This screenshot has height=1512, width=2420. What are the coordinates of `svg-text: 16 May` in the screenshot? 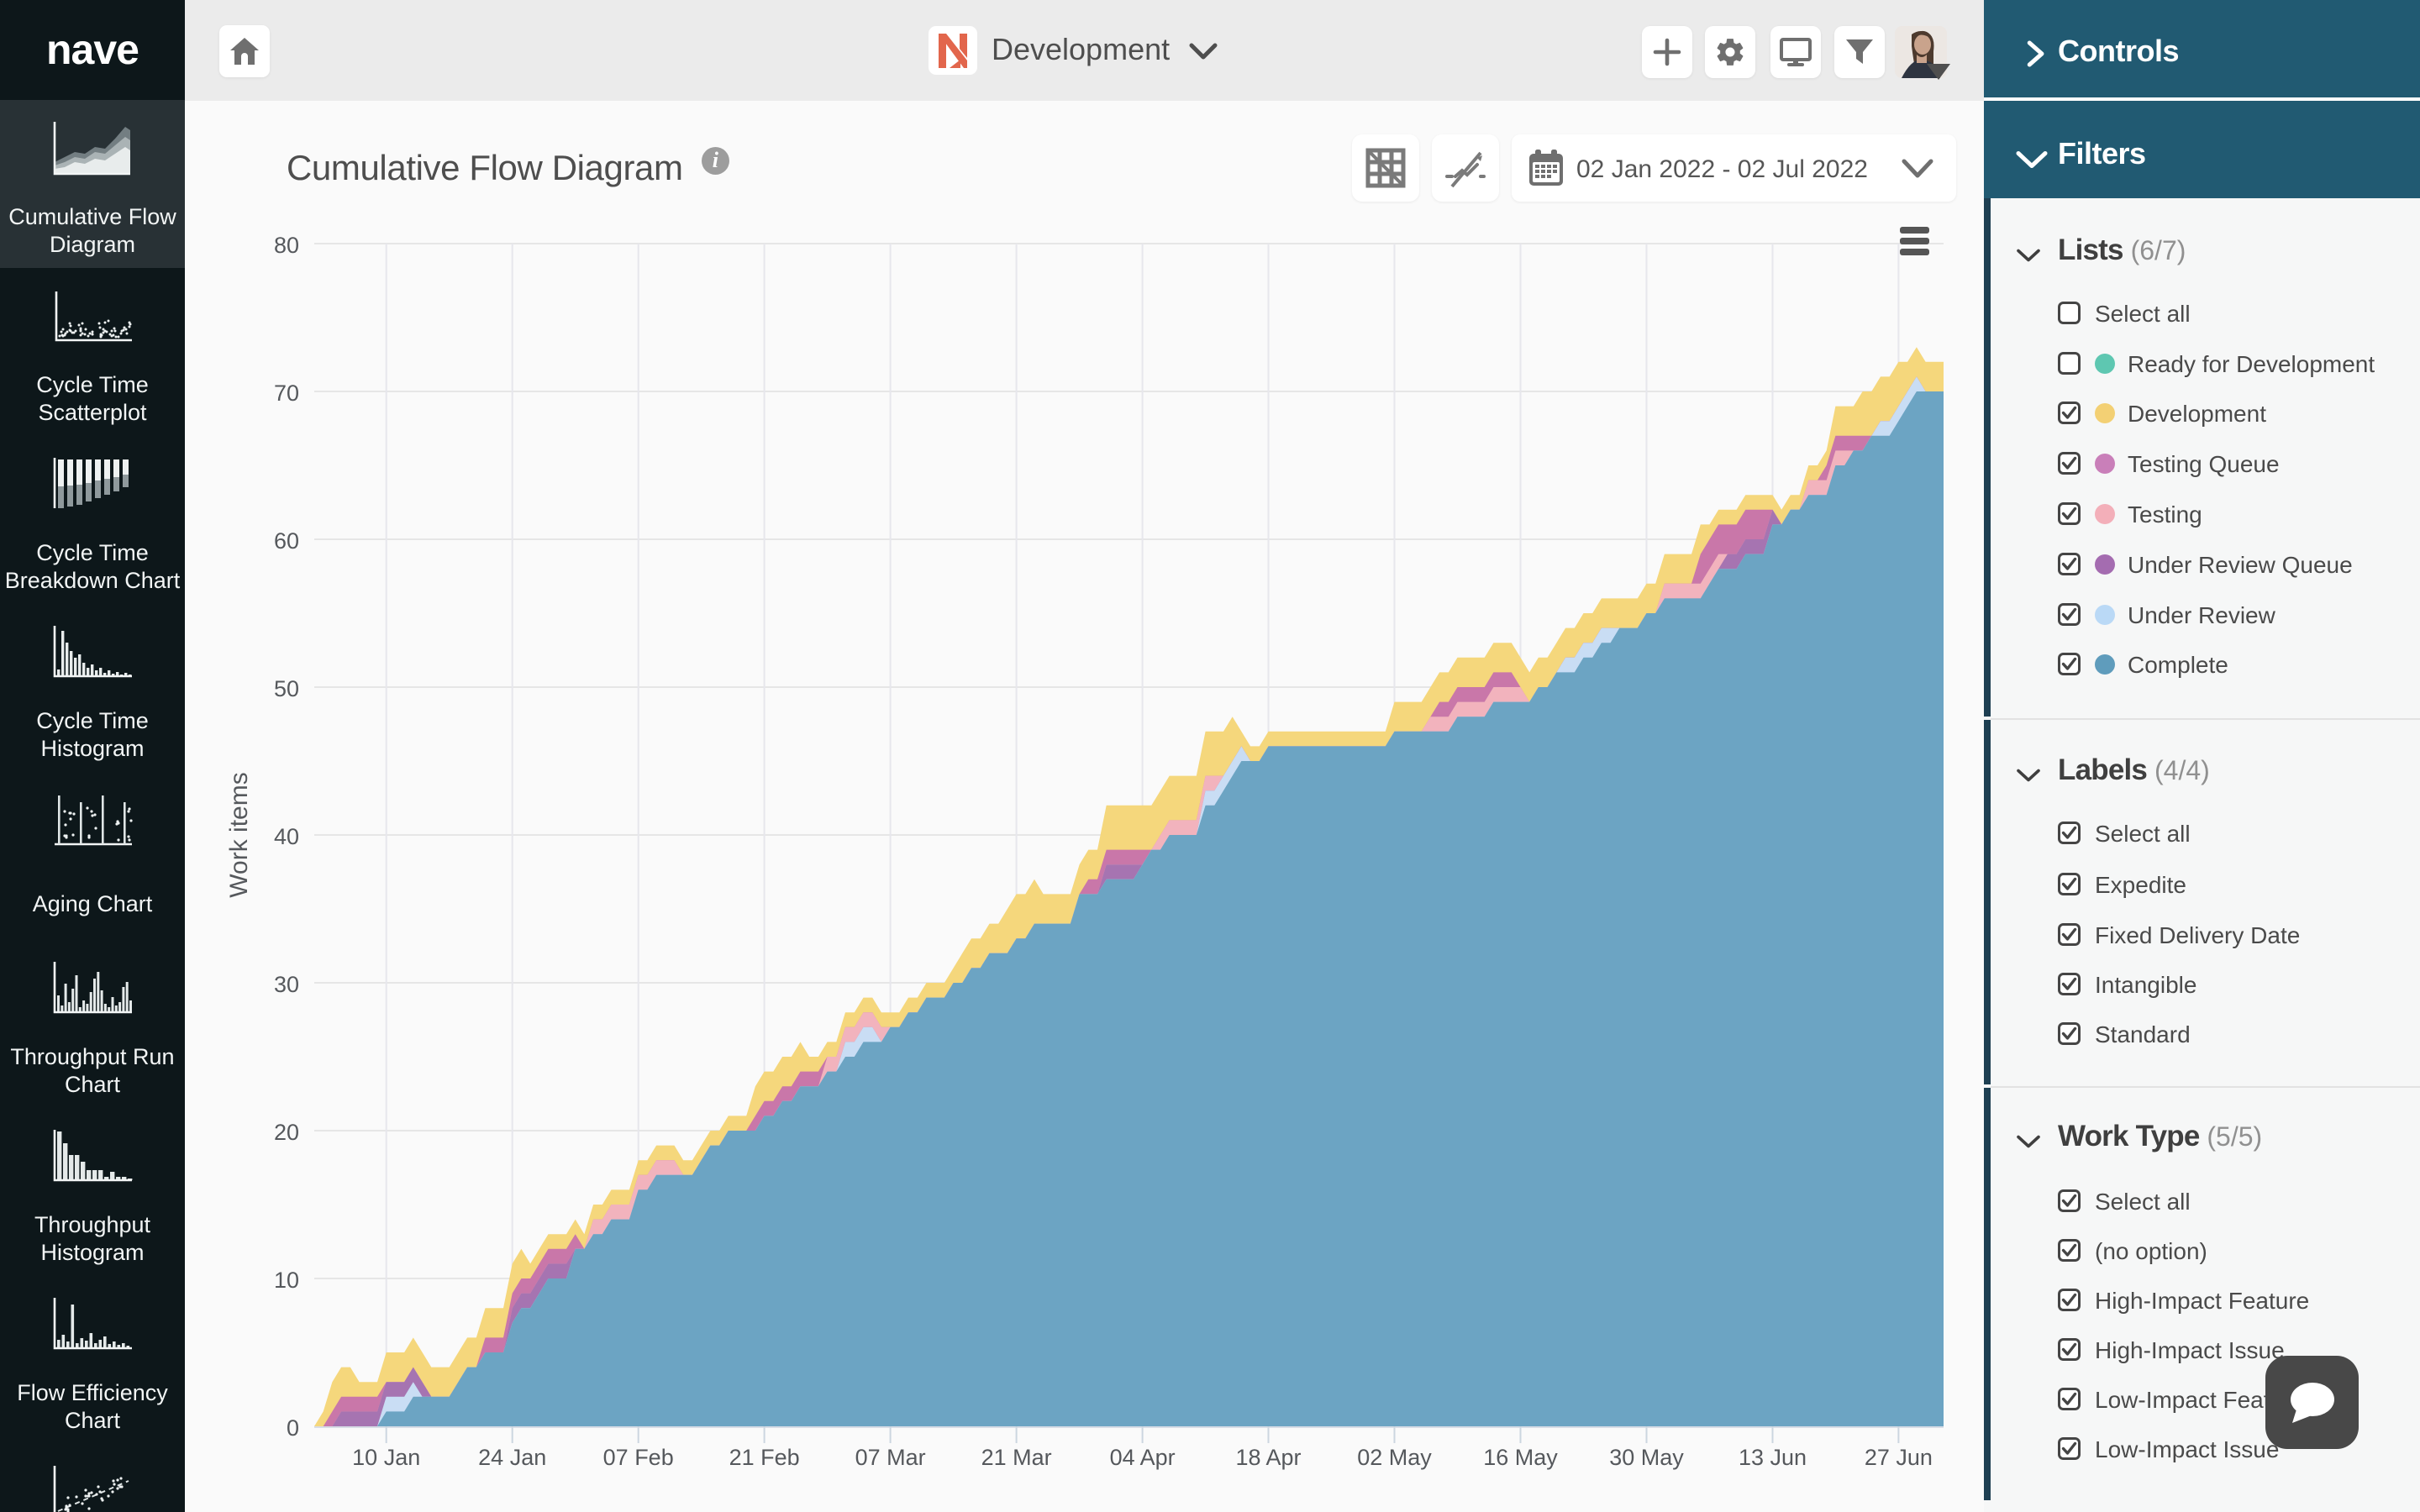 It's located at (1520, 1457).